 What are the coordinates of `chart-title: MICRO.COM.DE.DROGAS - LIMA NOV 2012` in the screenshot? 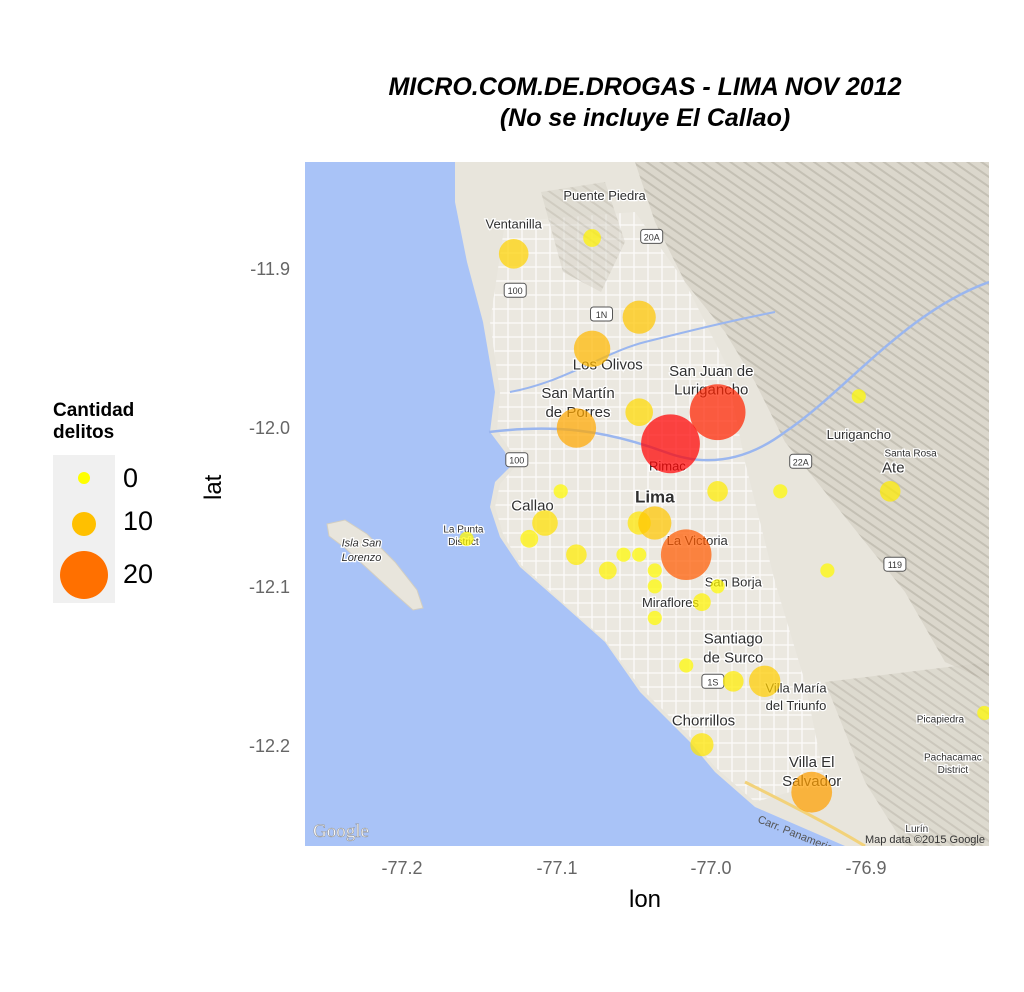 It's located at (645, 87).